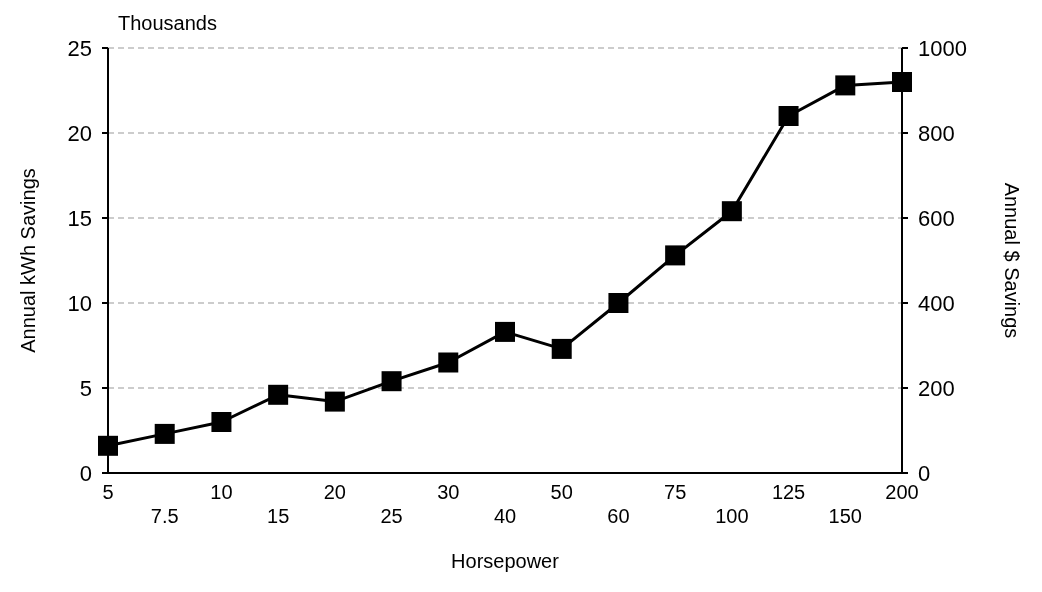 This screenshot has height=592, width=1042. What do you see at coordinates (278, 516) in the screenshot?
I see `x-tick-label: 15` at bounding box center [278, 516].